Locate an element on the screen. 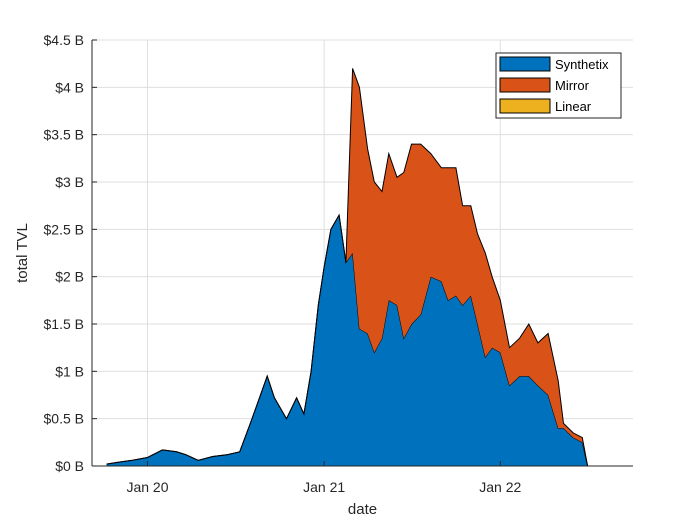  legend-swatch-synthetix is located at coordinates (525, 64).